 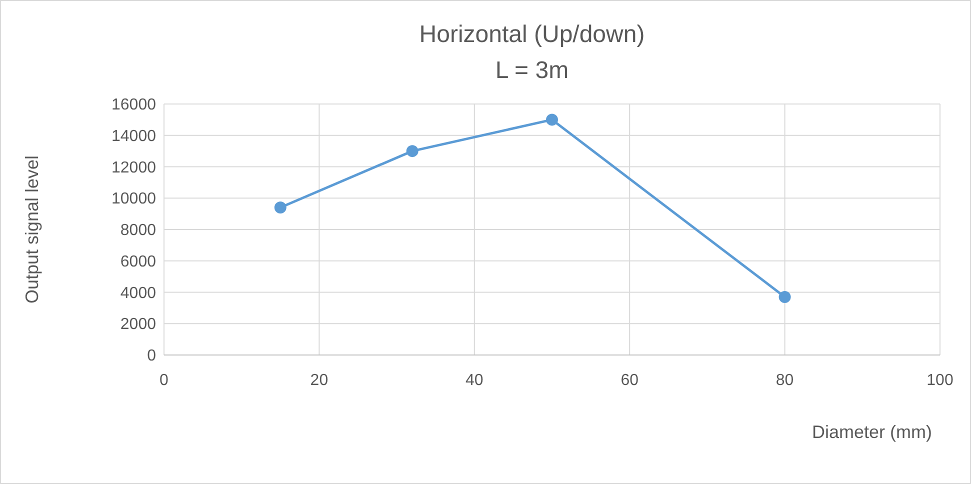 I want to click on y-tick-label: 6000, so click(x=138, y=261).